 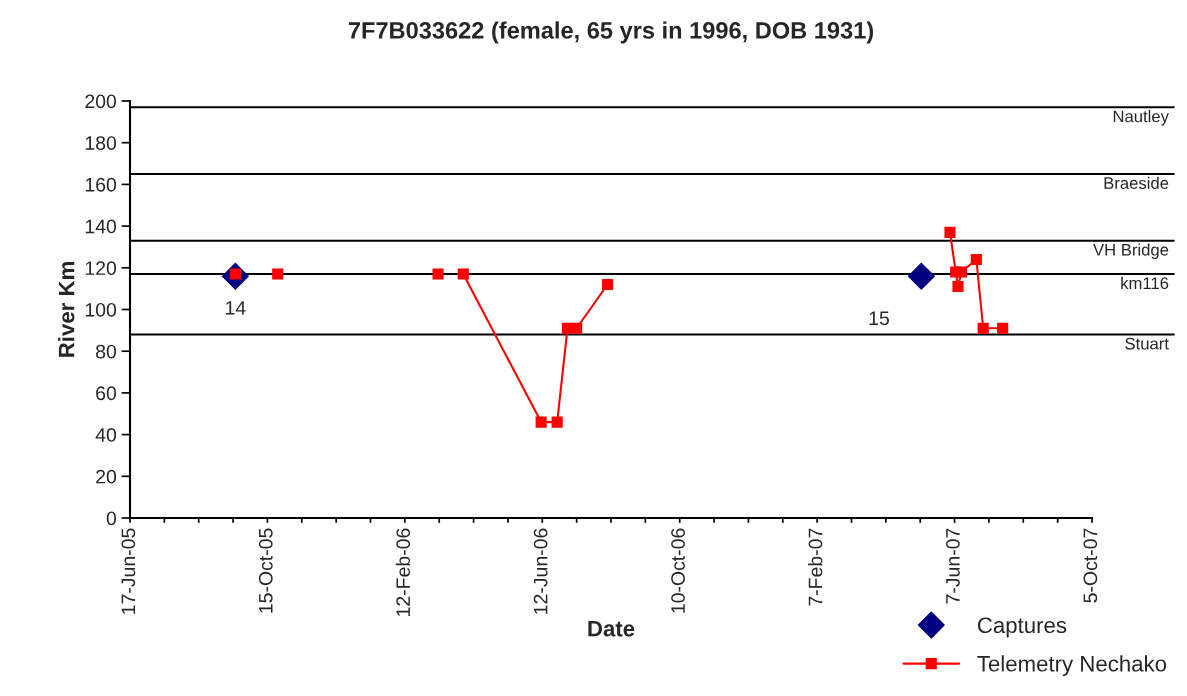 What do you see at coordinates (1145, 283) in the screenshot?
I see `ref-line-label: km116` at bounding box center [1145, 283].